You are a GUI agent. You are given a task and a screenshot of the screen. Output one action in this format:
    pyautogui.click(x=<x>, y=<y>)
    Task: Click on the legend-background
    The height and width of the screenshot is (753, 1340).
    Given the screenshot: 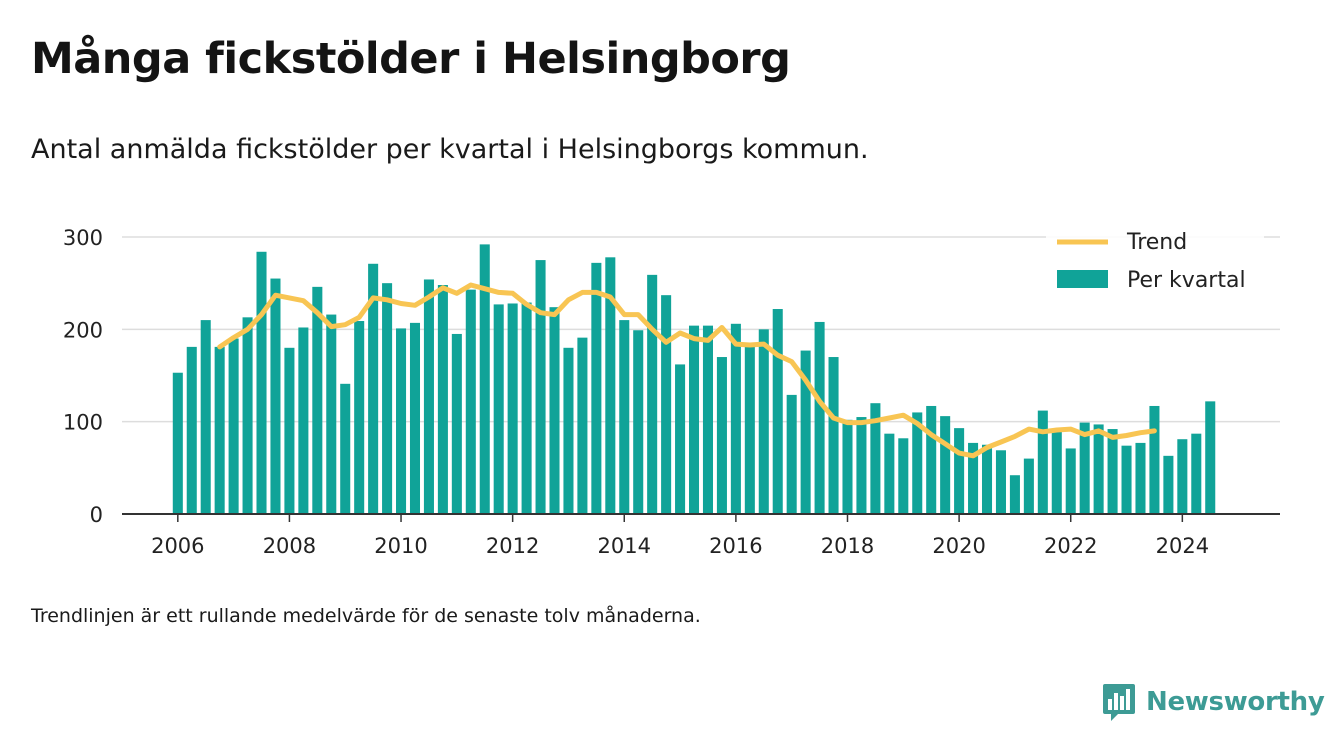 What is the action you would take?
    pyautogui.click(x=1155, y=265)
    